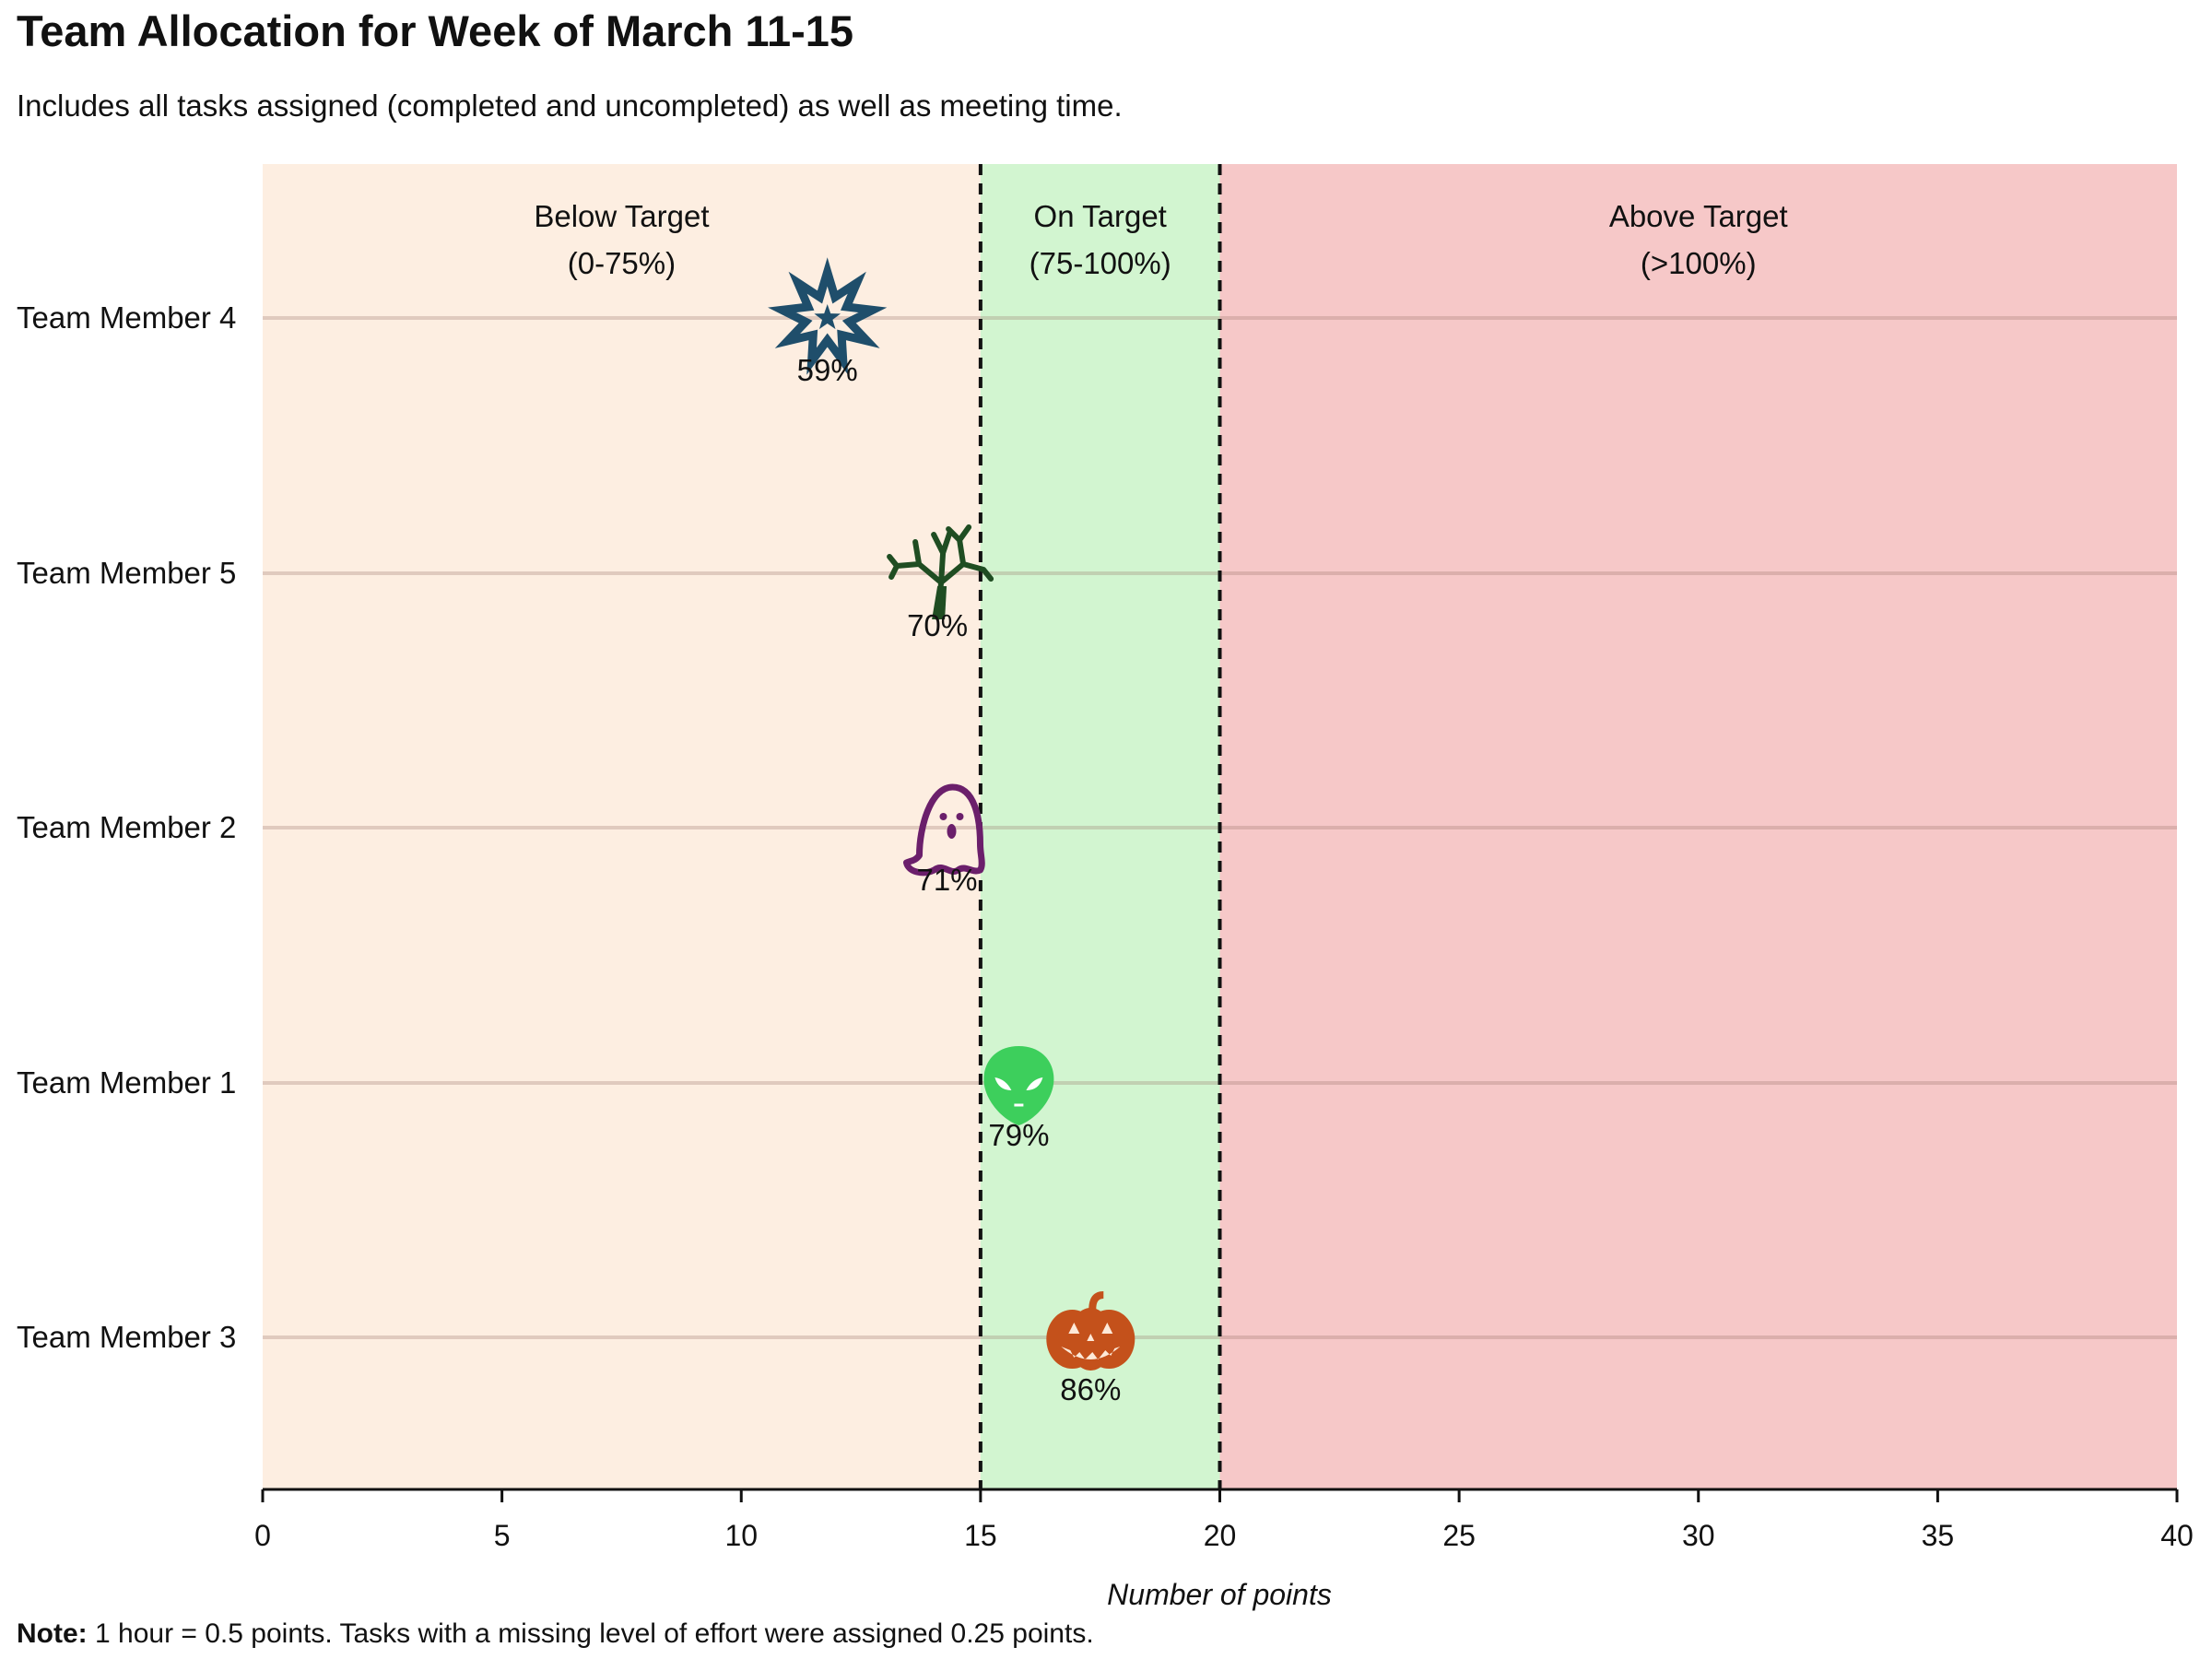 The height and width of the screenshot is (1659, 2212). Describe the element at coordinates (940, 572) in the screenshot. I see `dead-tree-icon` at that location.